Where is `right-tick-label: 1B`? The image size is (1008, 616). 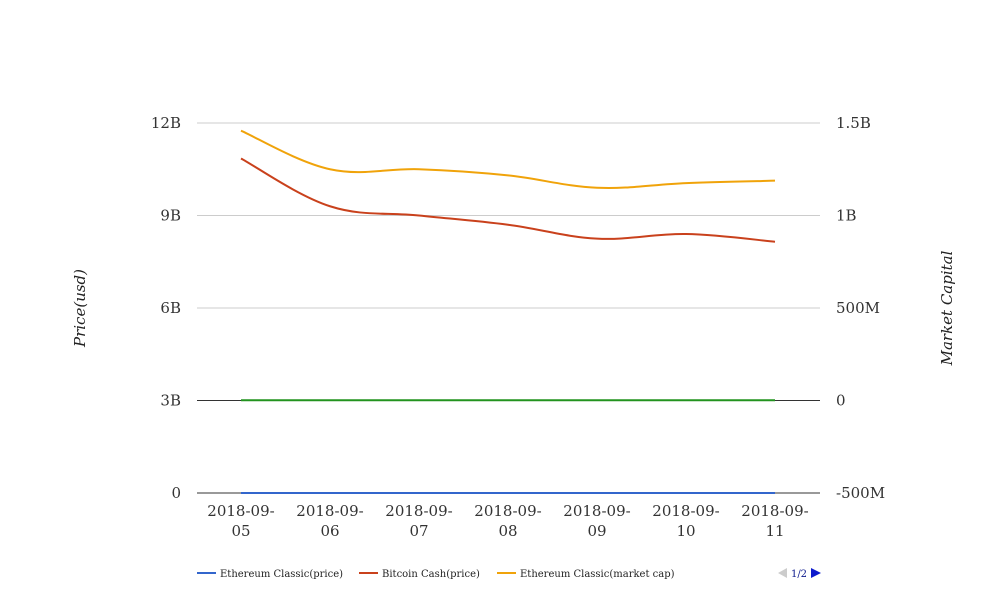 right-tick-label: 1B is located at coordinates (846, 216).